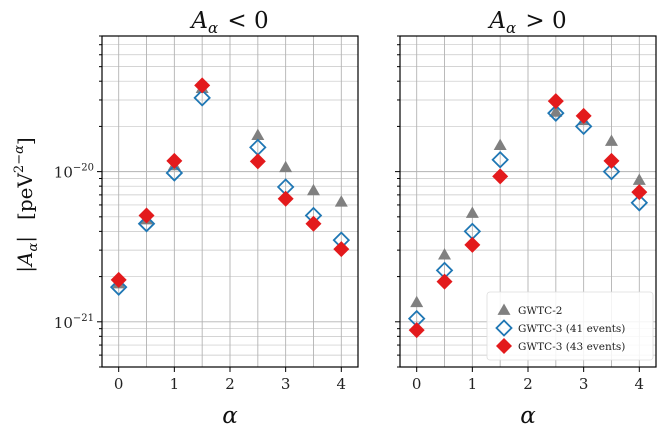 This screenshot has height=439, width=665. What do you see at coordinates (526, 22) in the screenshot?
I see `panel-title: Aα > 0` at bounding box center [526, 22].